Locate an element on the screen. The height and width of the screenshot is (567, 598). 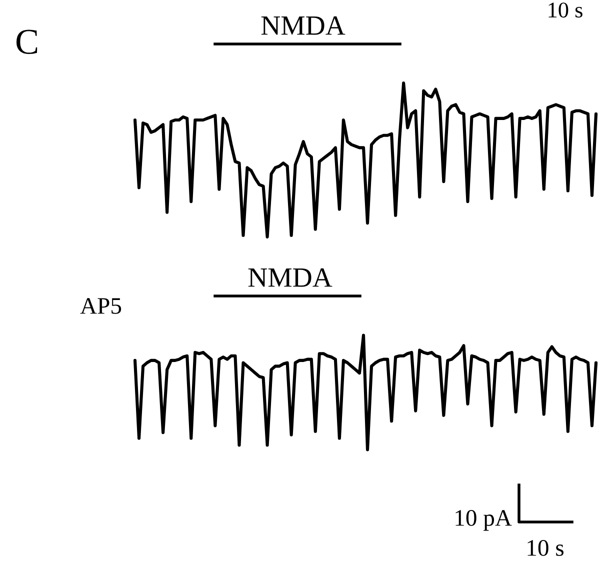
text: C is located at coordinates (27, 42).